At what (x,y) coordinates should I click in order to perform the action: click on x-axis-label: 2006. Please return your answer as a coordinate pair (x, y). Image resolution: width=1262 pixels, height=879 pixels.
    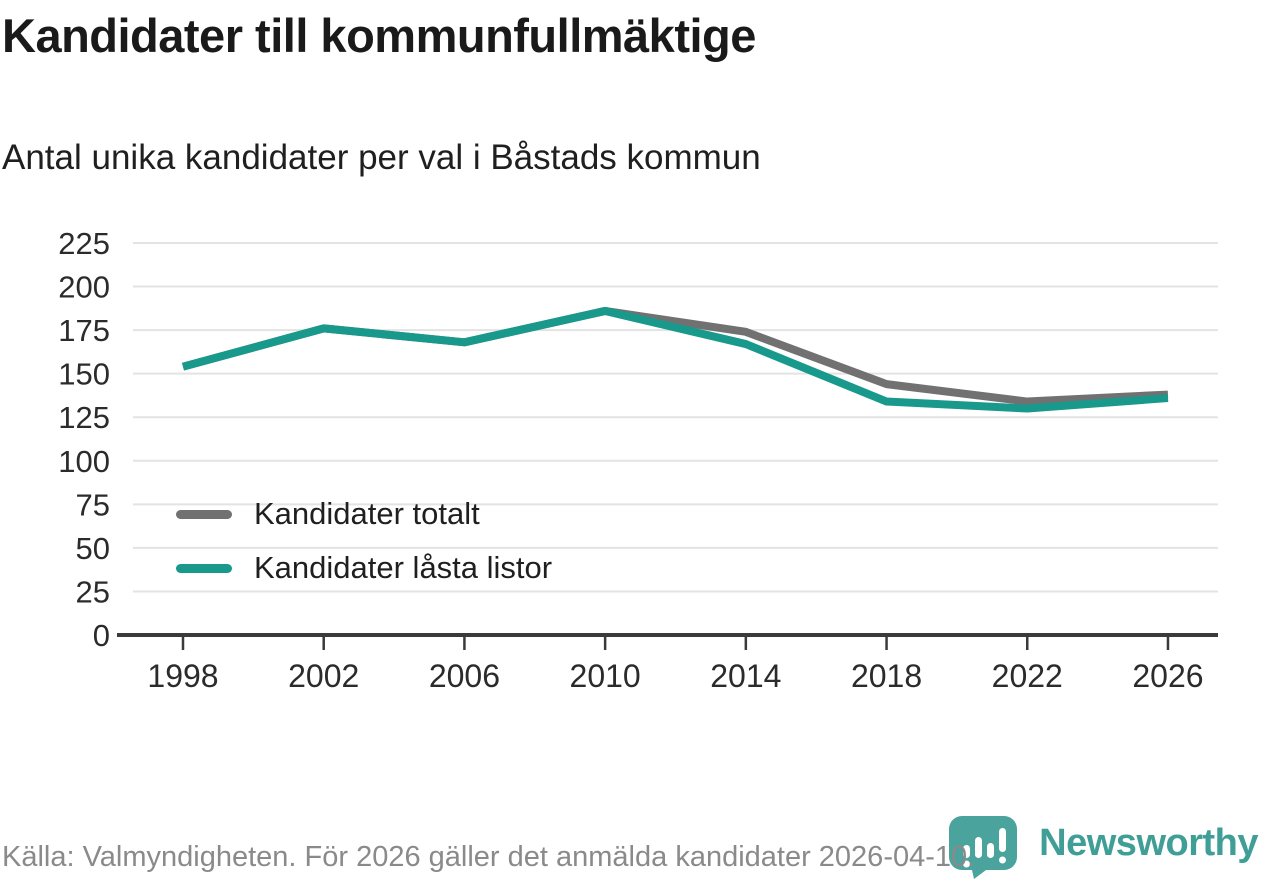
    Looking at the image, I should click on (464, 676).